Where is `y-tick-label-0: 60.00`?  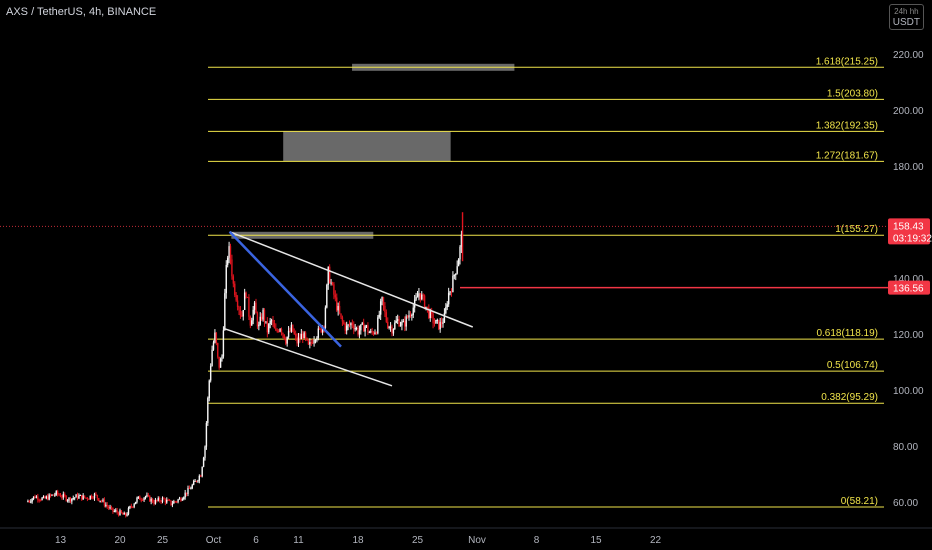
y-tick-label-0: 60.00 is located at coordinates (905, 503).